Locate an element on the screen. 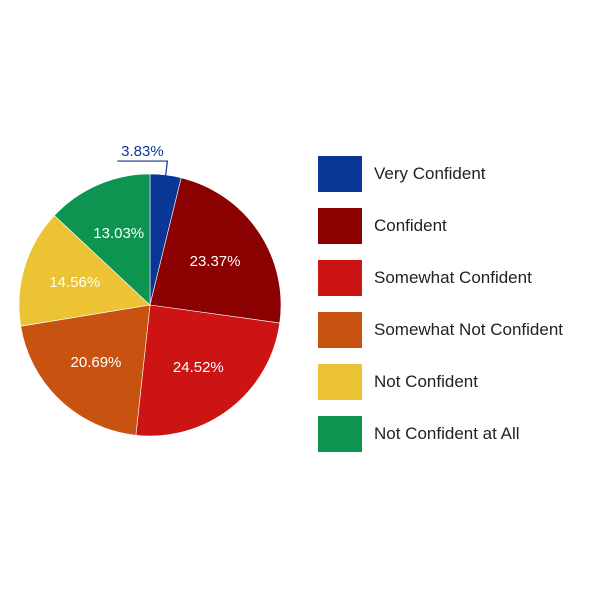  pie-slice-not-confident is located at coordinates (84, 271).